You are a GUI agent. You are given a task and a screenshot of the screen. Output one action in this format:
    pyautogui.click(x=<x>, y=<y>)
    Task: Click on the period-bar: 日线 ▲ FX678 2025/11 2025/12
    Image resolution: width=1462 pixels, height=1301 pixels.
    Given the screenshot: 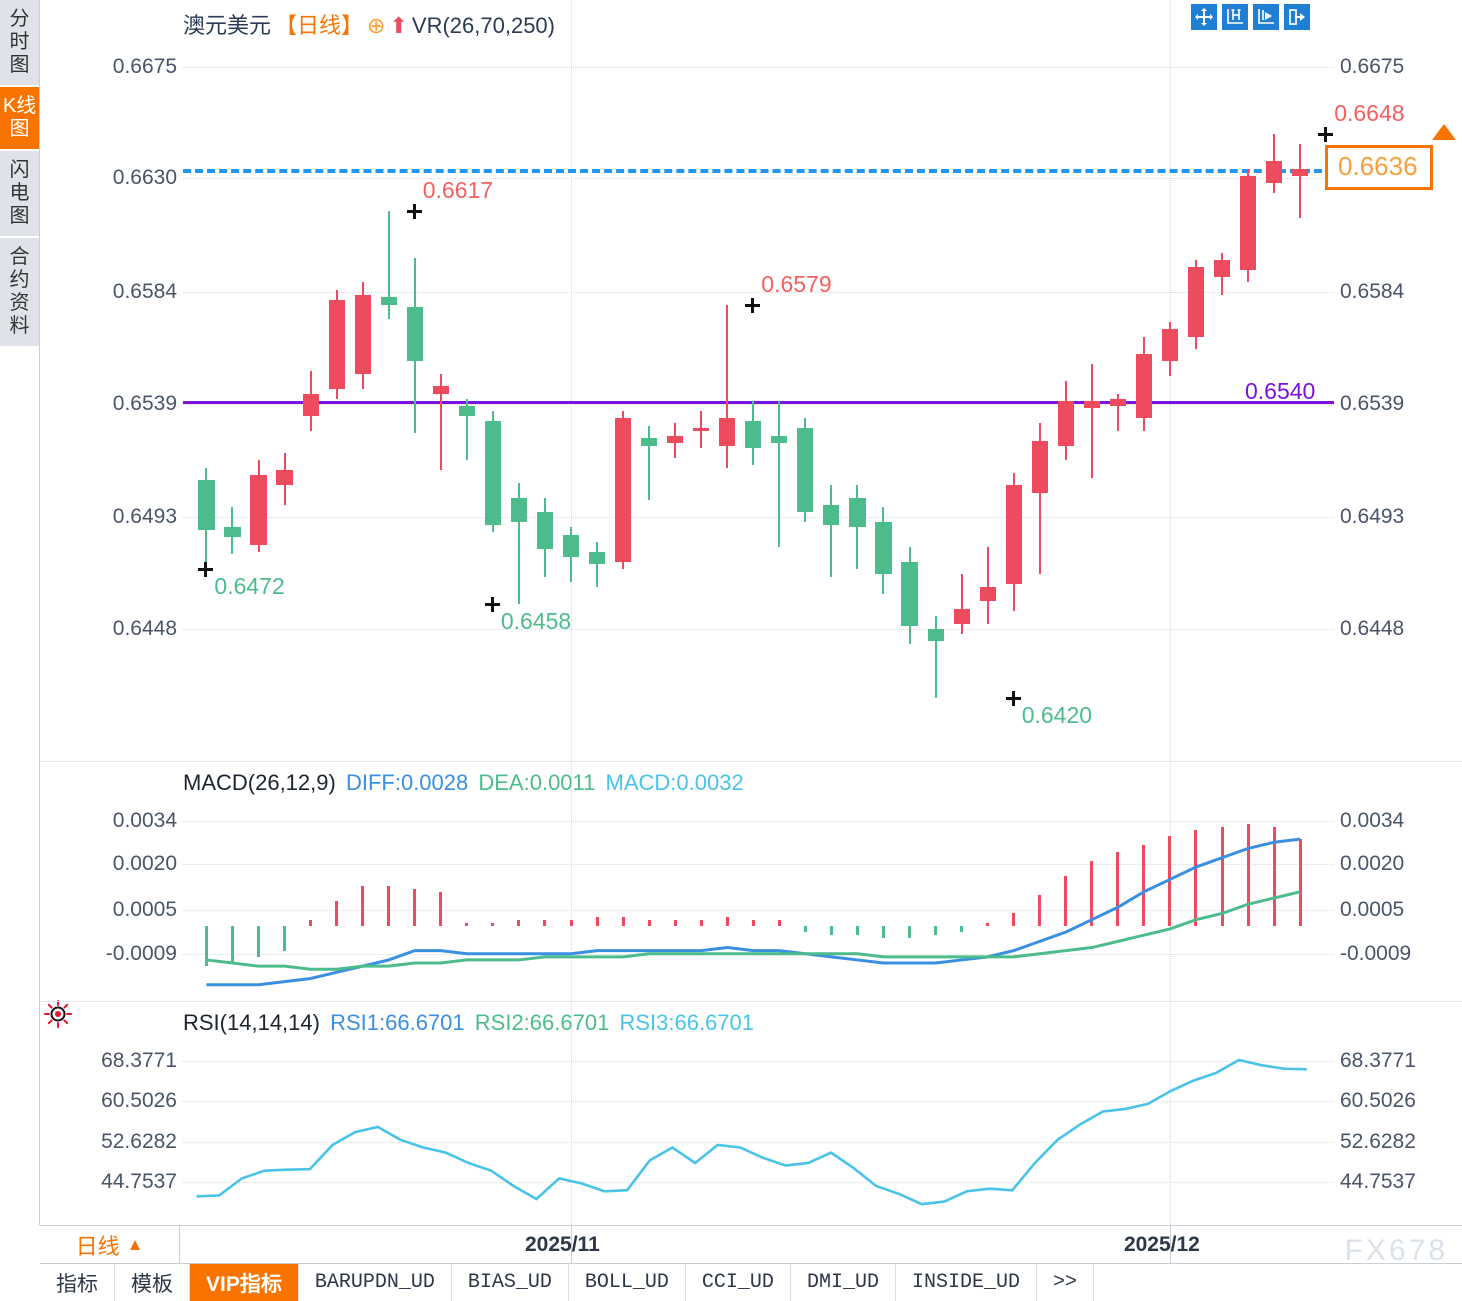 What is the action you would take?
    pyautogui.click(x=751, y=1246)
    